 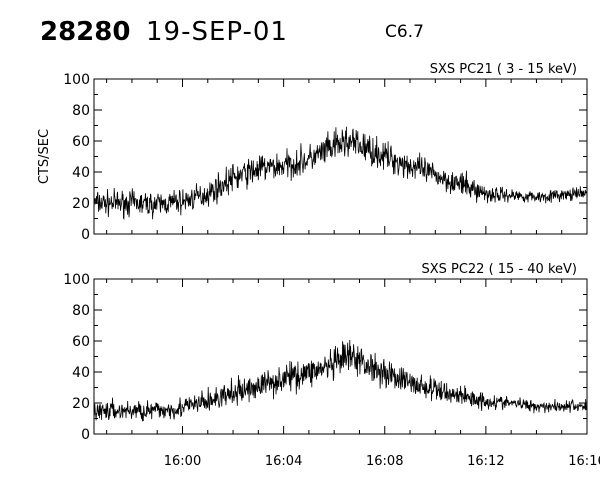 I want to click on panel-title: SXS PC21 ( 3 - 15 keV), so click(x=503, y=69).